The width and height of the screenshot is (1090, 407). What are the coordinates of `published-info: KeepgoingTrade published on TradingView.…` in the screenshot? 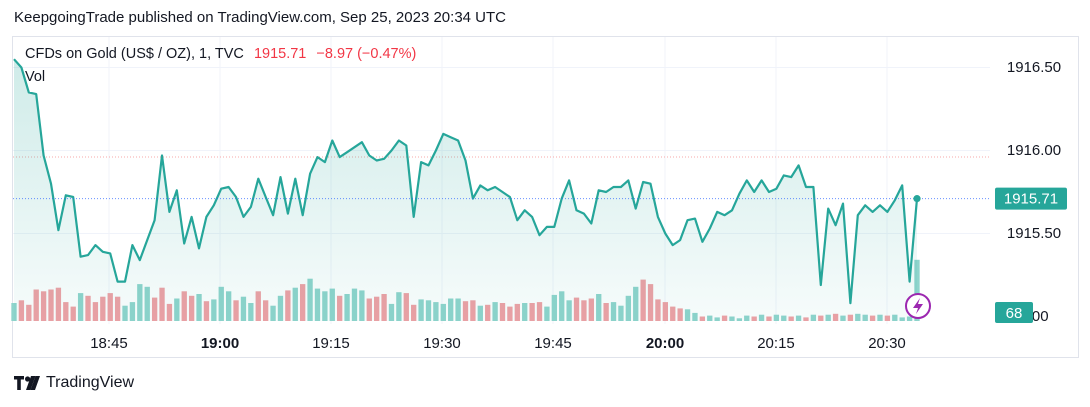 It's located at (260, 17).